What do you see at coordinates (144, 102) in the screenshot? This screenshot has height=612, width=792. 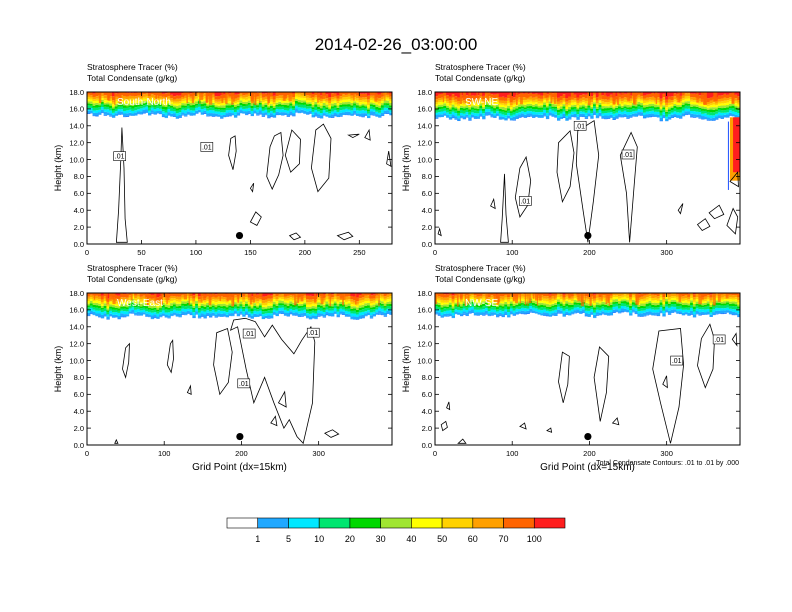 I see `panel-label: South-North` at bounding box center [144, 102].